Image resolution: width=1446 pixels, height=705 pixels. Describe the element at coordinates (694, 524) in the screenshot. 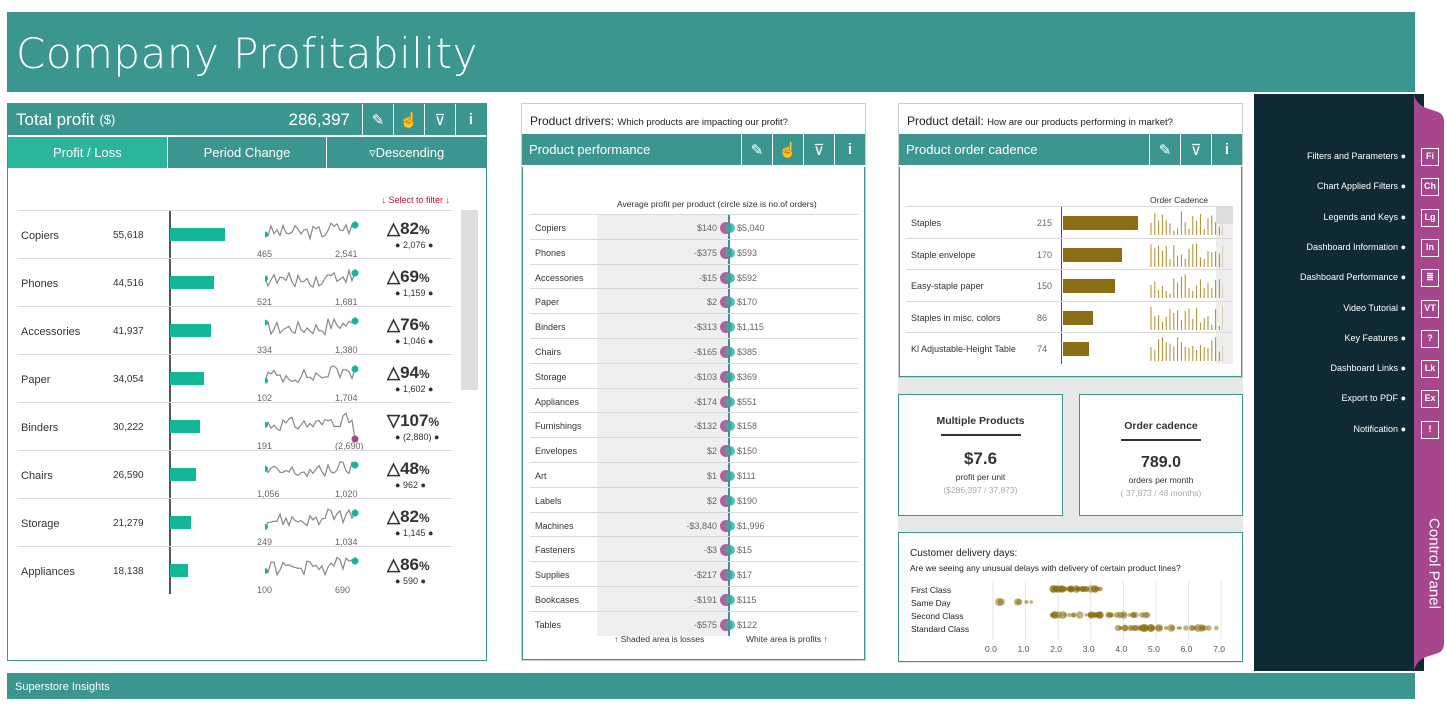

I see `driver-row-machines: Machines -$3,840 $1,996` at that location.